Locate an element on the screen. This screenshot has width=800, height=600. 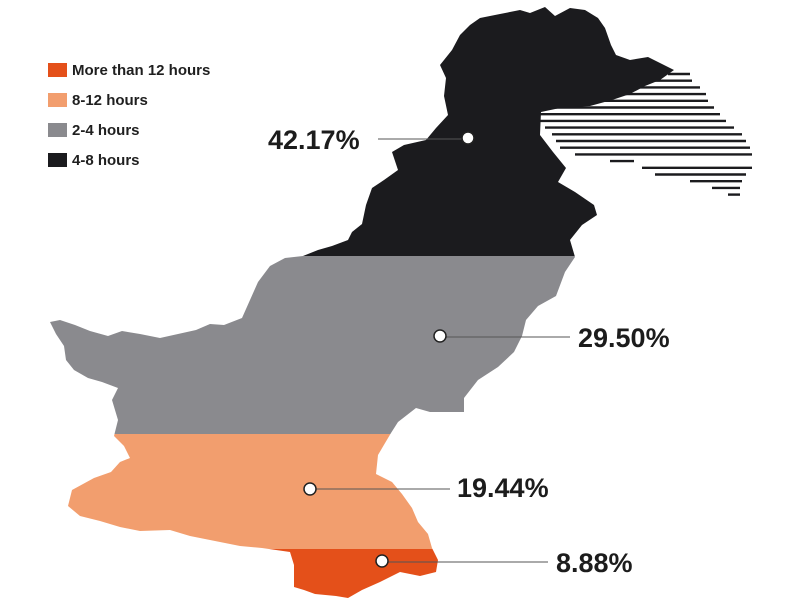
legend-label: 8-12 hours is located at coordinates (110, 100).